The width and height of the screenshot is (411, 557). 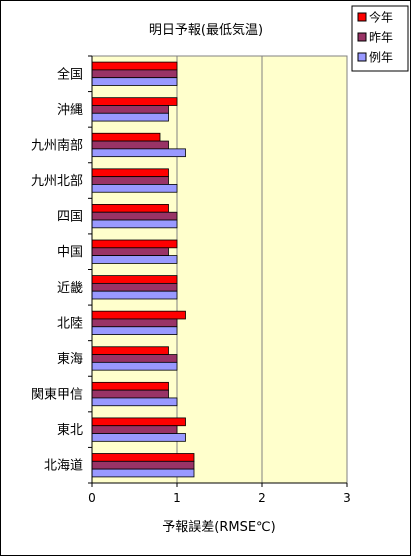 I want to click on category-label: 東海, so click(x=70, y=359).